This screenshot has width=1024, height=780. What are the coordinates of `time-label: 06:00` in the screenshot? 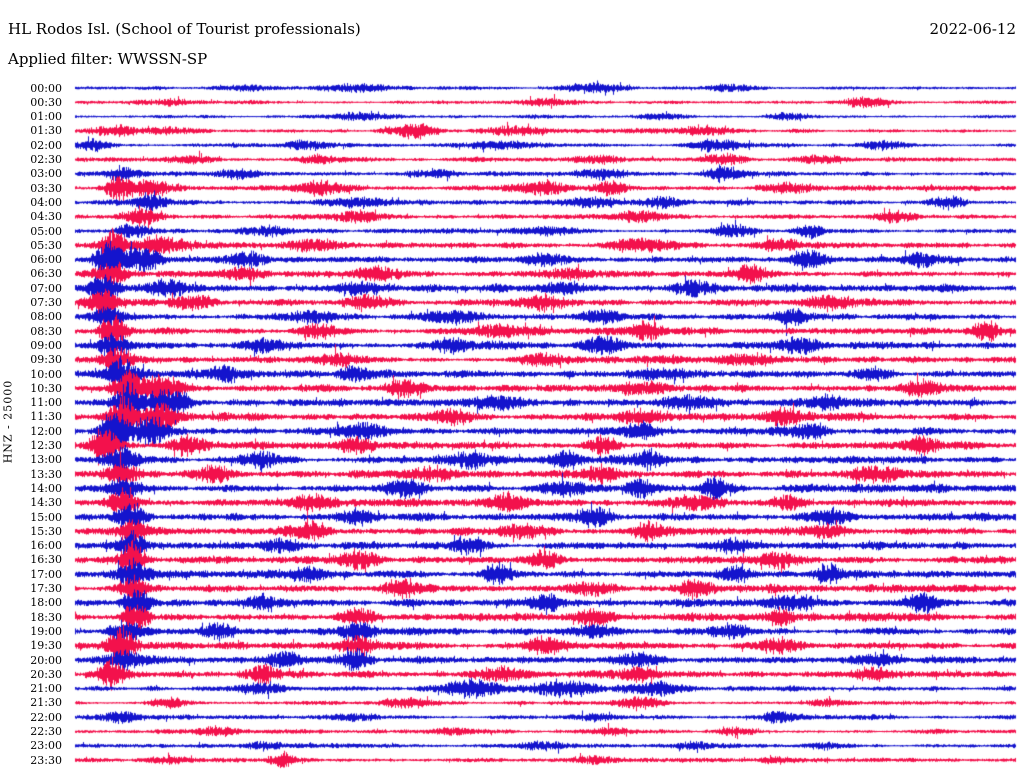 It's located at (46, 260).